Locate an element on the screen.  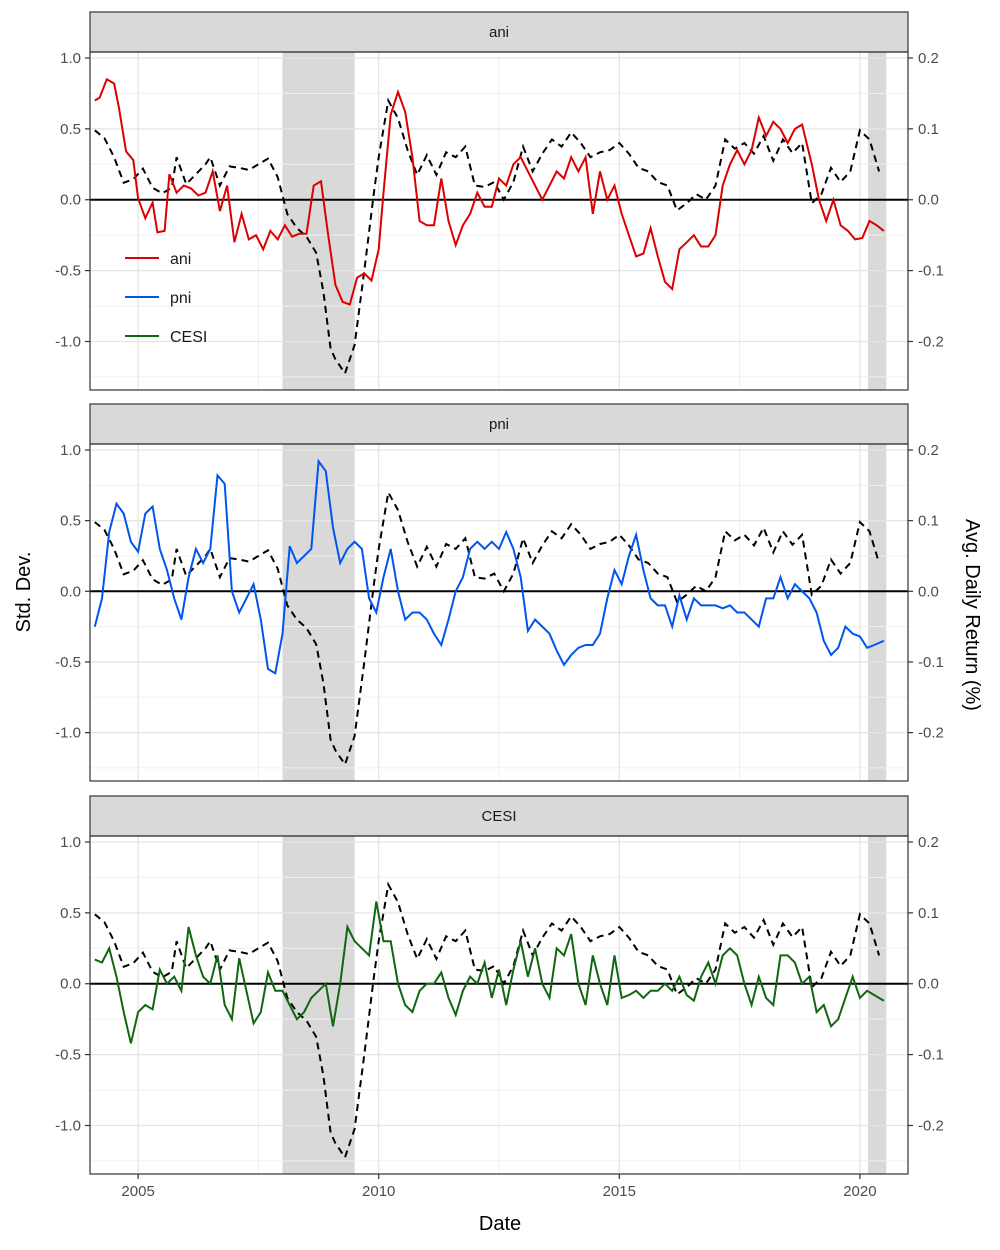
facet-strip-label: pni is located at coordinates (499, 424).